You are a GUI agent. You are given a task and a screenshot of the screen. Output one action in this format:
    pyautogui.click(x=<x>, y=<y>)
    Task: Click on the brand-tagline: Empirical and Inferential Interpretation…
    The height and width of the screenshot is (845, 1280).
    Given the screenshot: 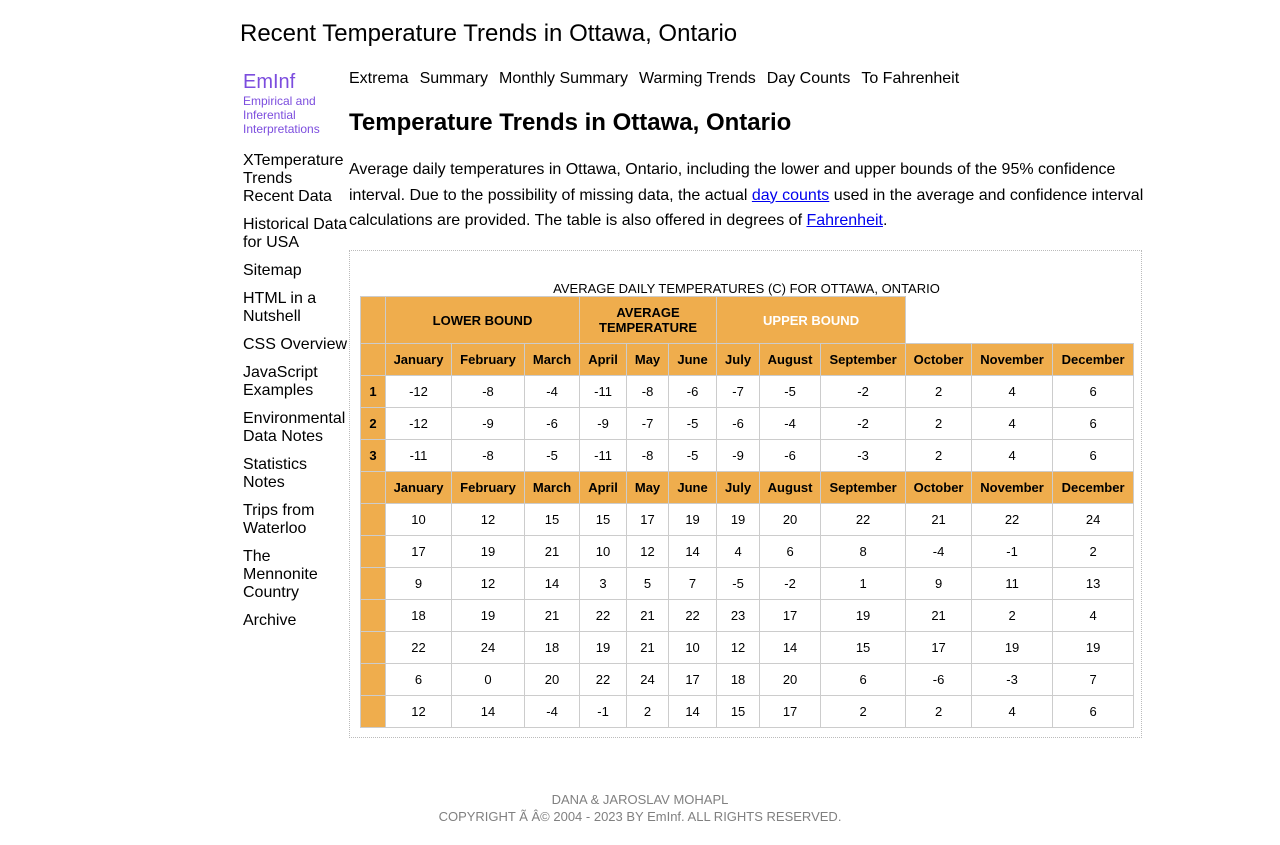 What is the action you would take?
    pyautogui.click(x=281, y=115)
    